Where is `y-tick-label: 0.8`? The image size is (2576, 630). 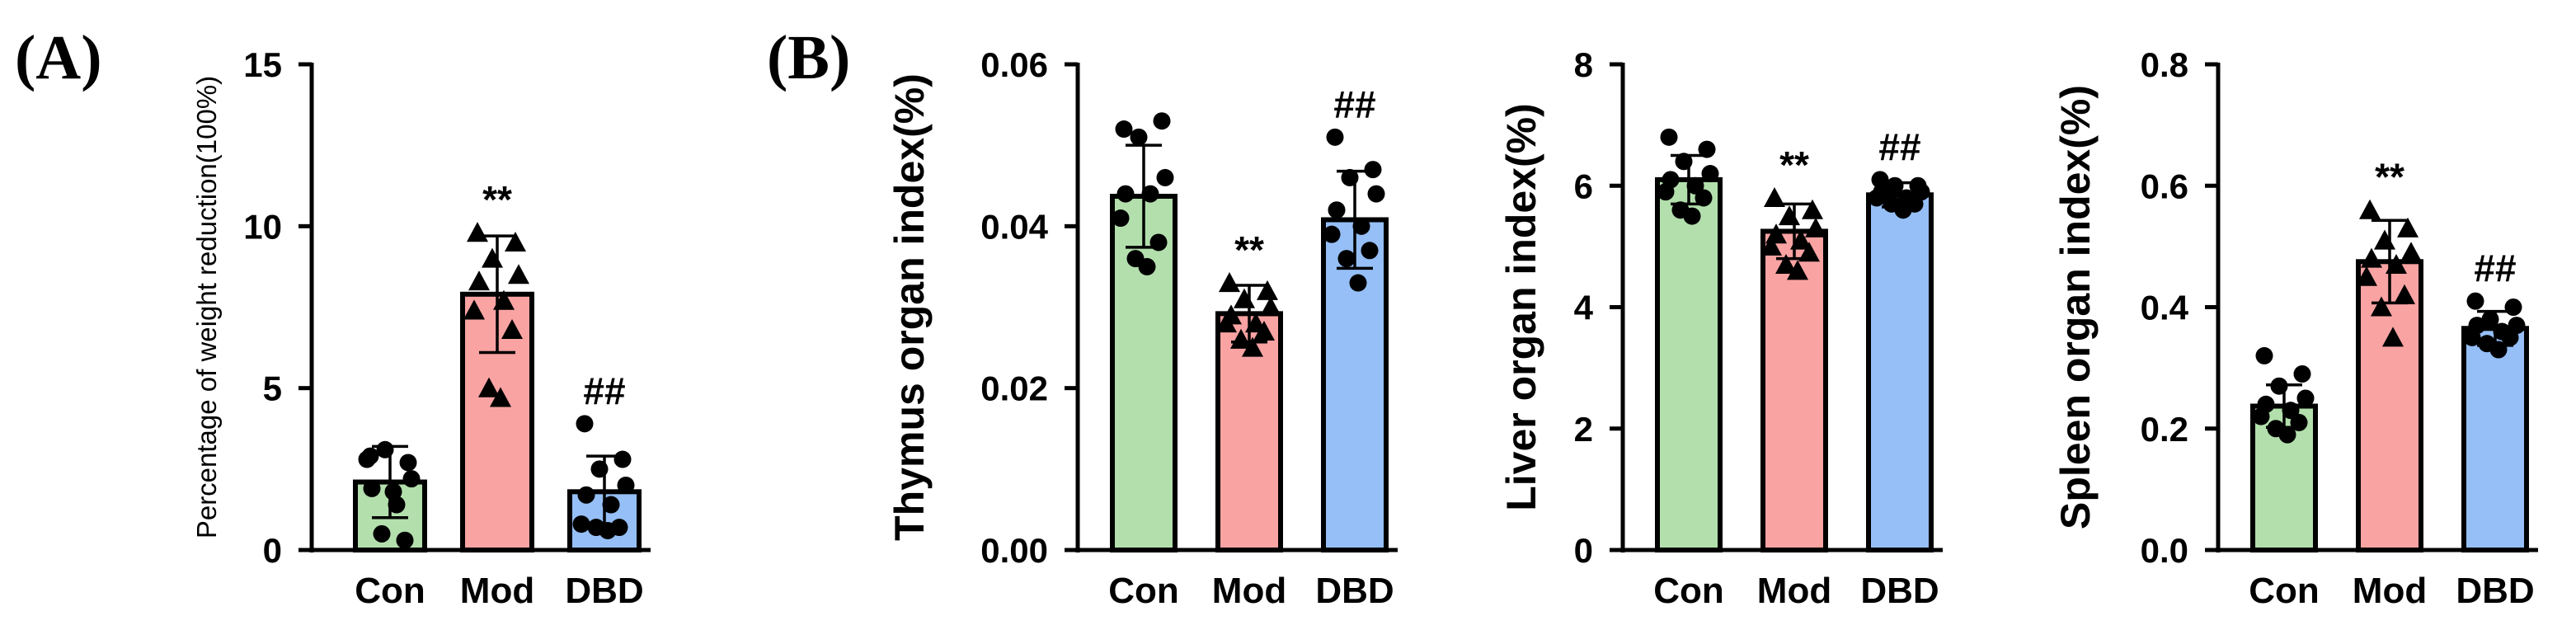 y-tick-label: 0.8 is located at coordinates (2164, 64).